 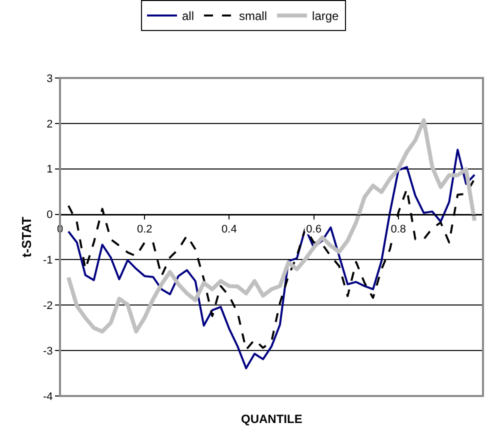 I want to click on x-tick-label: 0.6, so click(x=314, y=229).